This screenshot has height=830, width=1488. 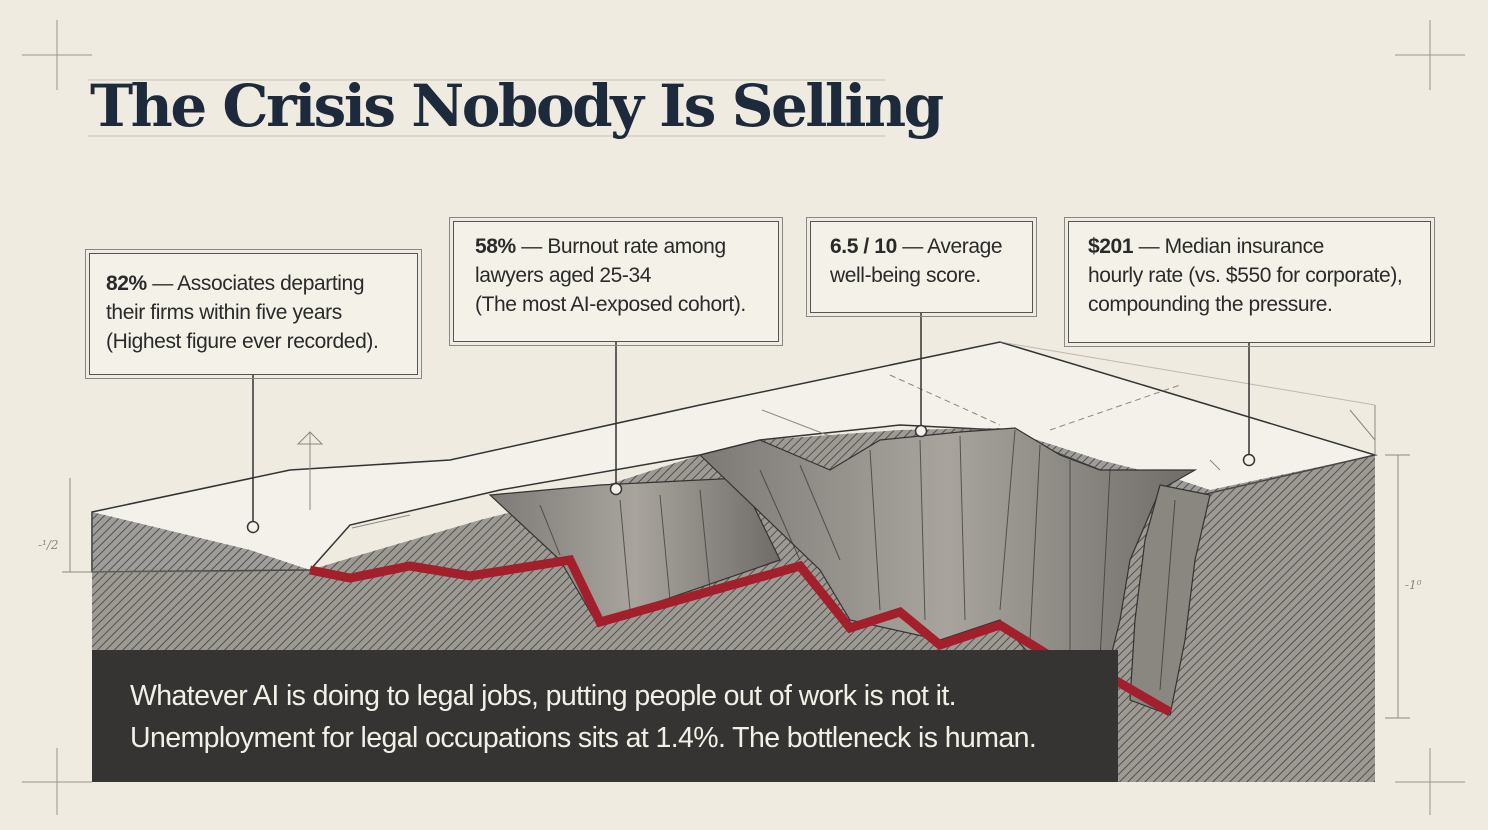 I want to click on callout-text: — Associates departing, so click(x=258, y=283).